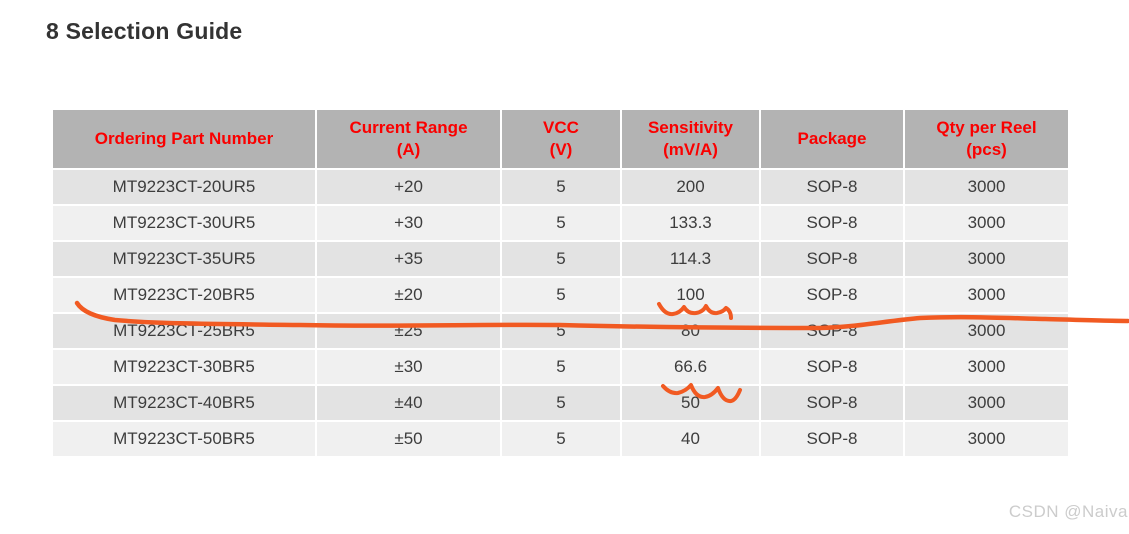  I want to click on table-row: MT9223CT-30BR5 ±30 5 66.6 SOP-8 3000, so click(560, 367).